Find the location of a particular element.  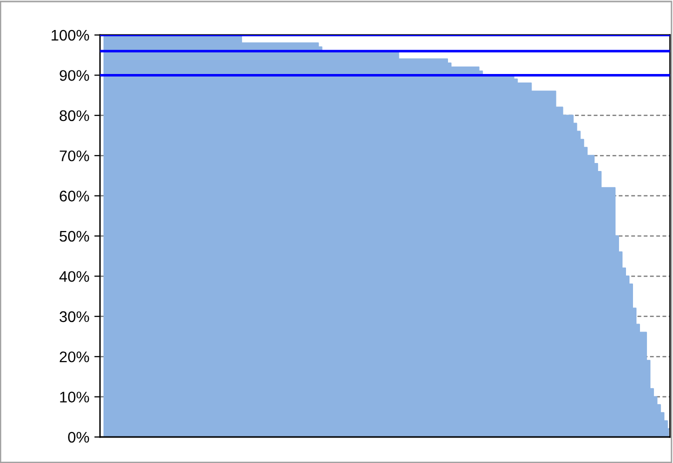

y-tick-label: 80% is located at coordinates (75, 116).